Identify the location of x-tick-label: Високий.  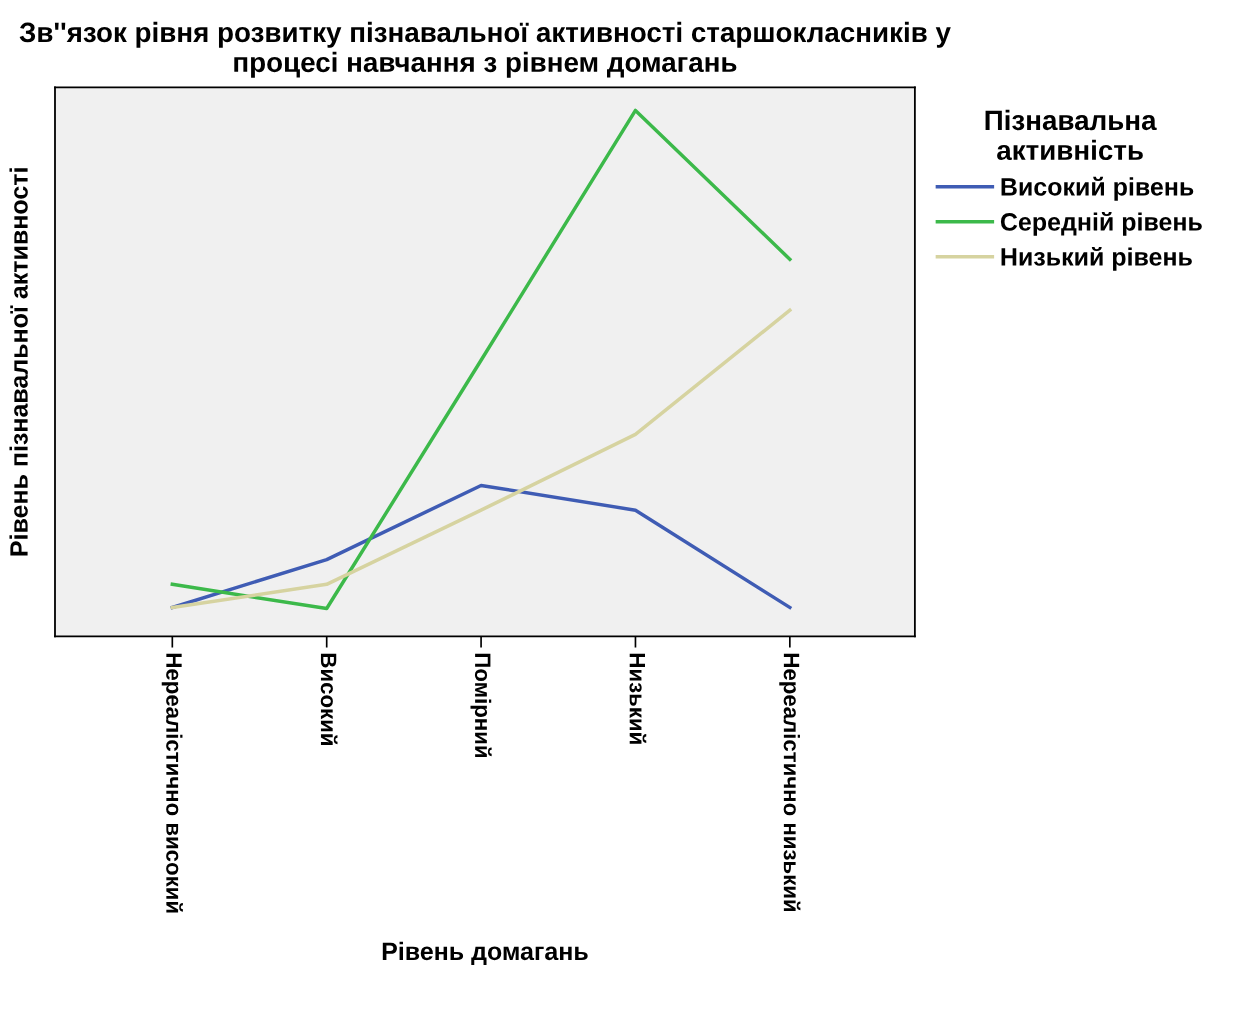
(329, 699).